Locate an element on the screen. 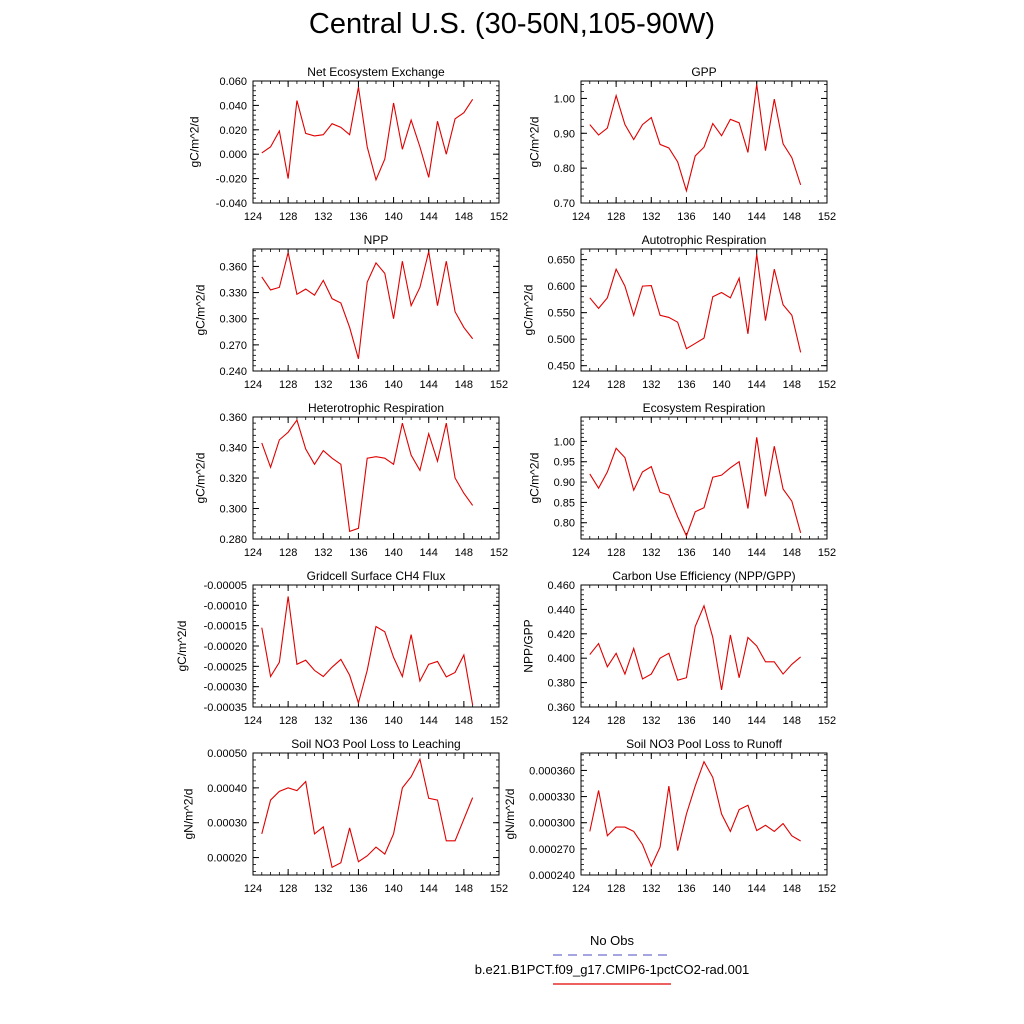  y-tick-label: 0.400 is located at coordinates (561, 659).